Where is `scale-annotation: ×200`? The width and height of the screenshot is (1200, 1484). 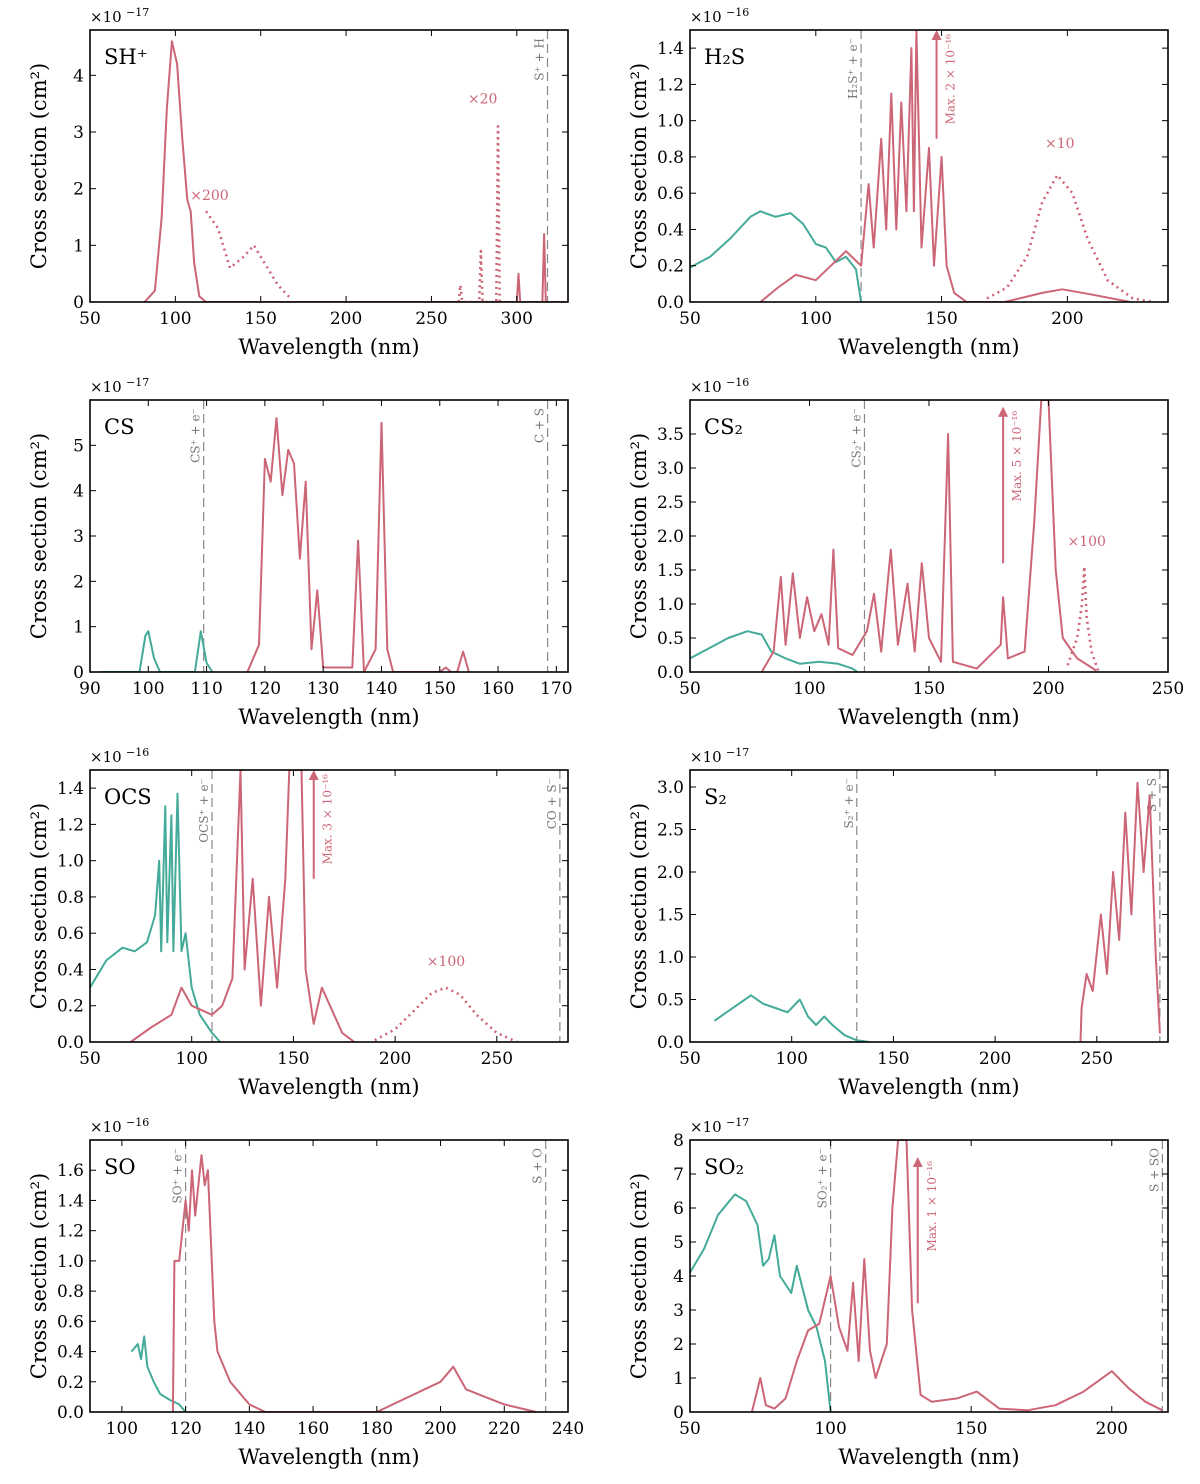 scale-annotation: ×200 is located at coordinates (209, 196).